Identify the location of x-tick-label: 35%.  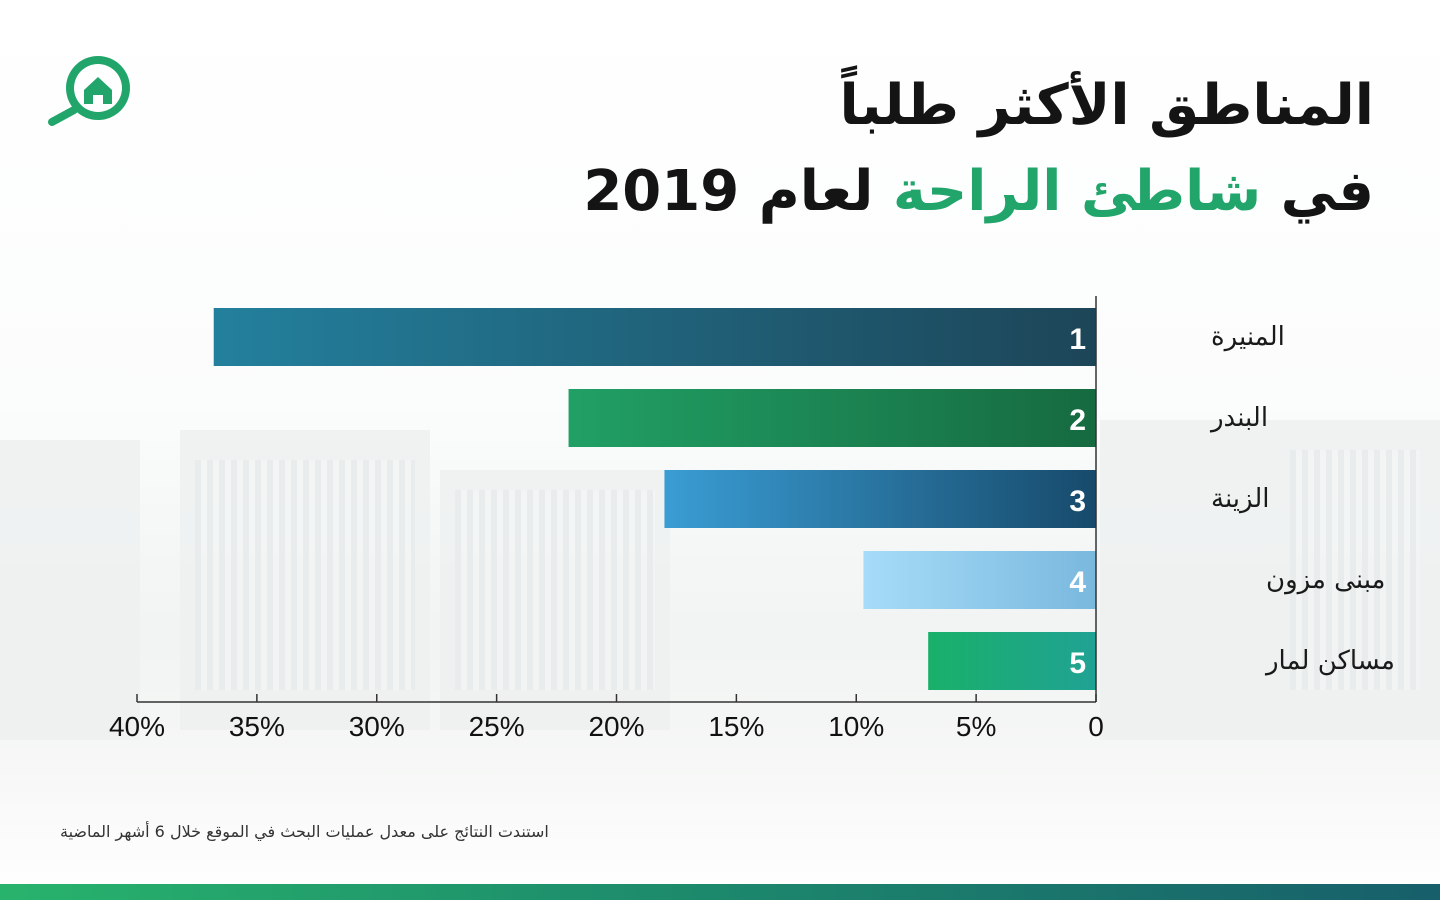
(257, 726).